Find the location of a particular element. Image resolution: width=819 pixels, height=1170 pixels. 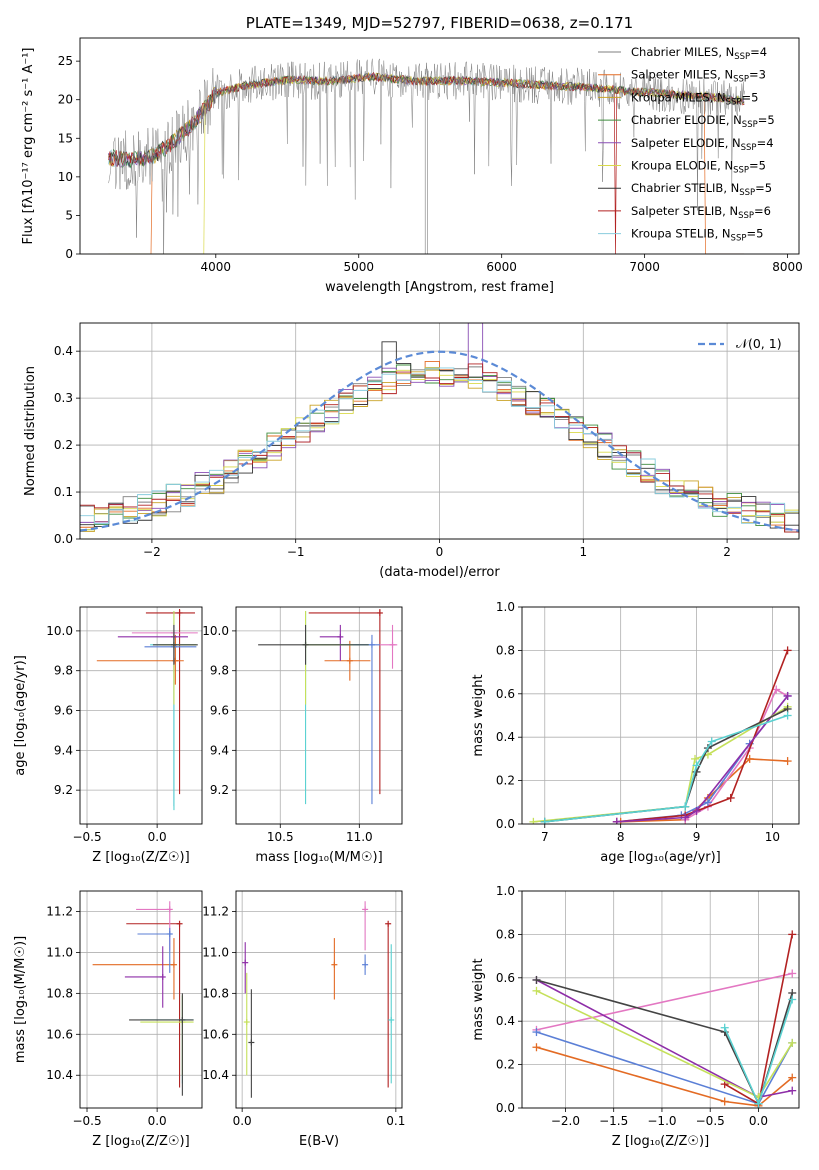

y-tick-label: 0.0 is located at coordinates (63, 539).